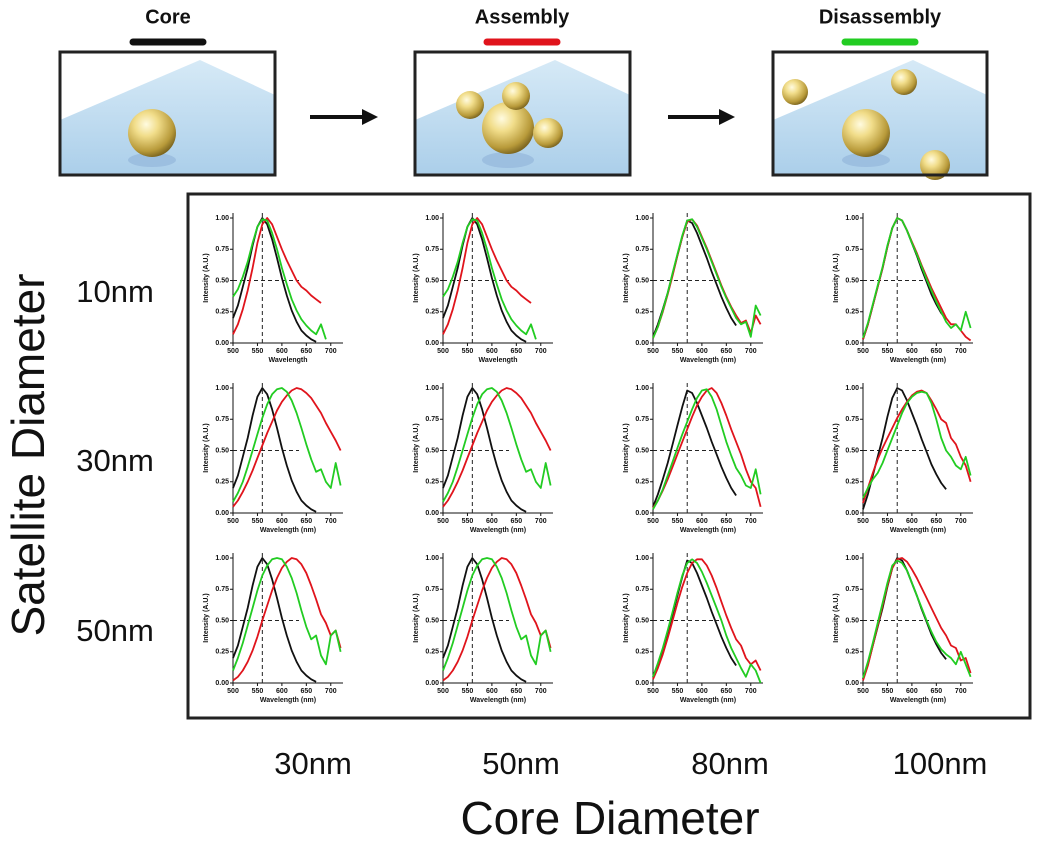 Image resolution: width=1050 pixels, height=846 pixels. I want to click on schematic-disassembly, so click(880, 115).